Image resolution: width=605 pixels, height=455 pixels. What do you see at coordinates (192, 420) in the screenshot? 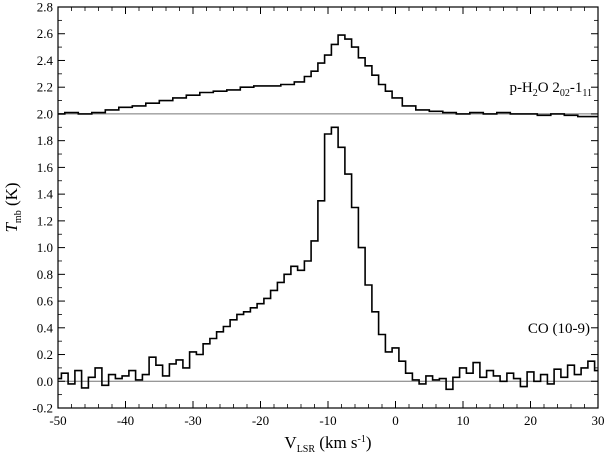
I see `x-tick-label: -30` at bounding box center [192, 420].